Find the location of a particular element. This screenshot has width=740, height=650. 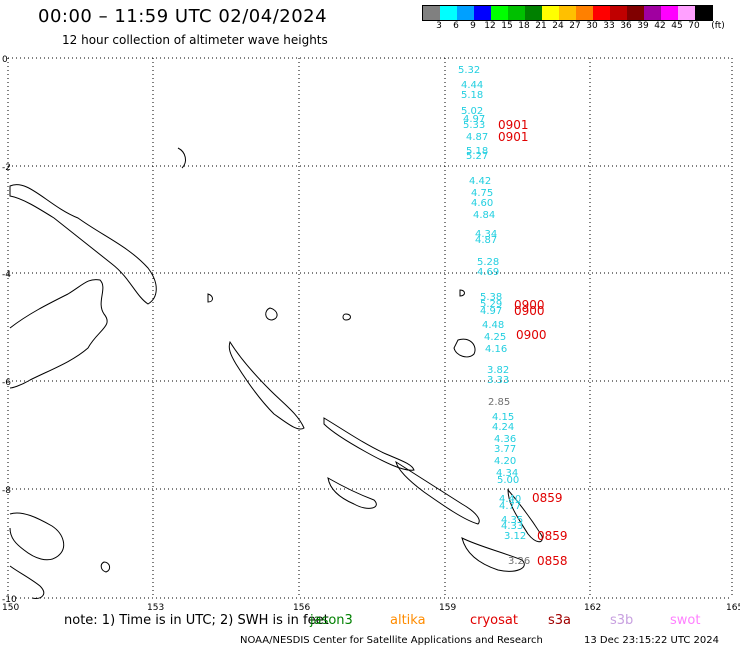

longitude-tick-labels: 150 153 156 159 162 165 is located at coordinates (371, 608).